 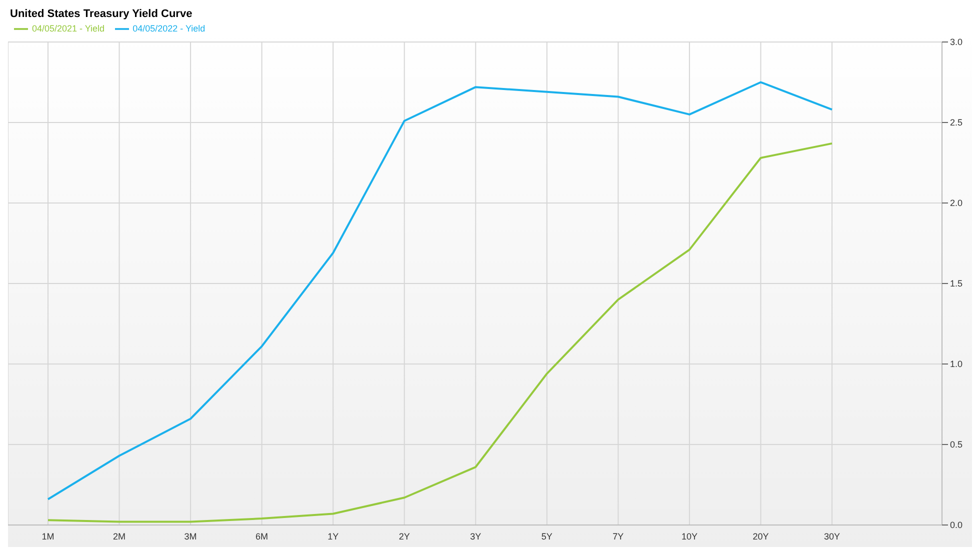 What do you see at coordinates (119, 536) in the screenshot?
I see `x-tick-label: 2M` at bounding box center [119, 536].